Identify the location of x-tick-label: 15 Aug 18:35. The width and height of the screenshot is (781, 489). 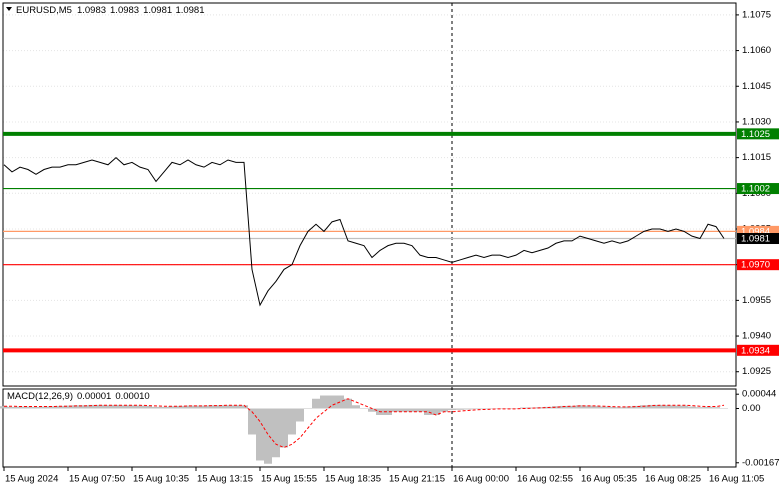
(353, 479).